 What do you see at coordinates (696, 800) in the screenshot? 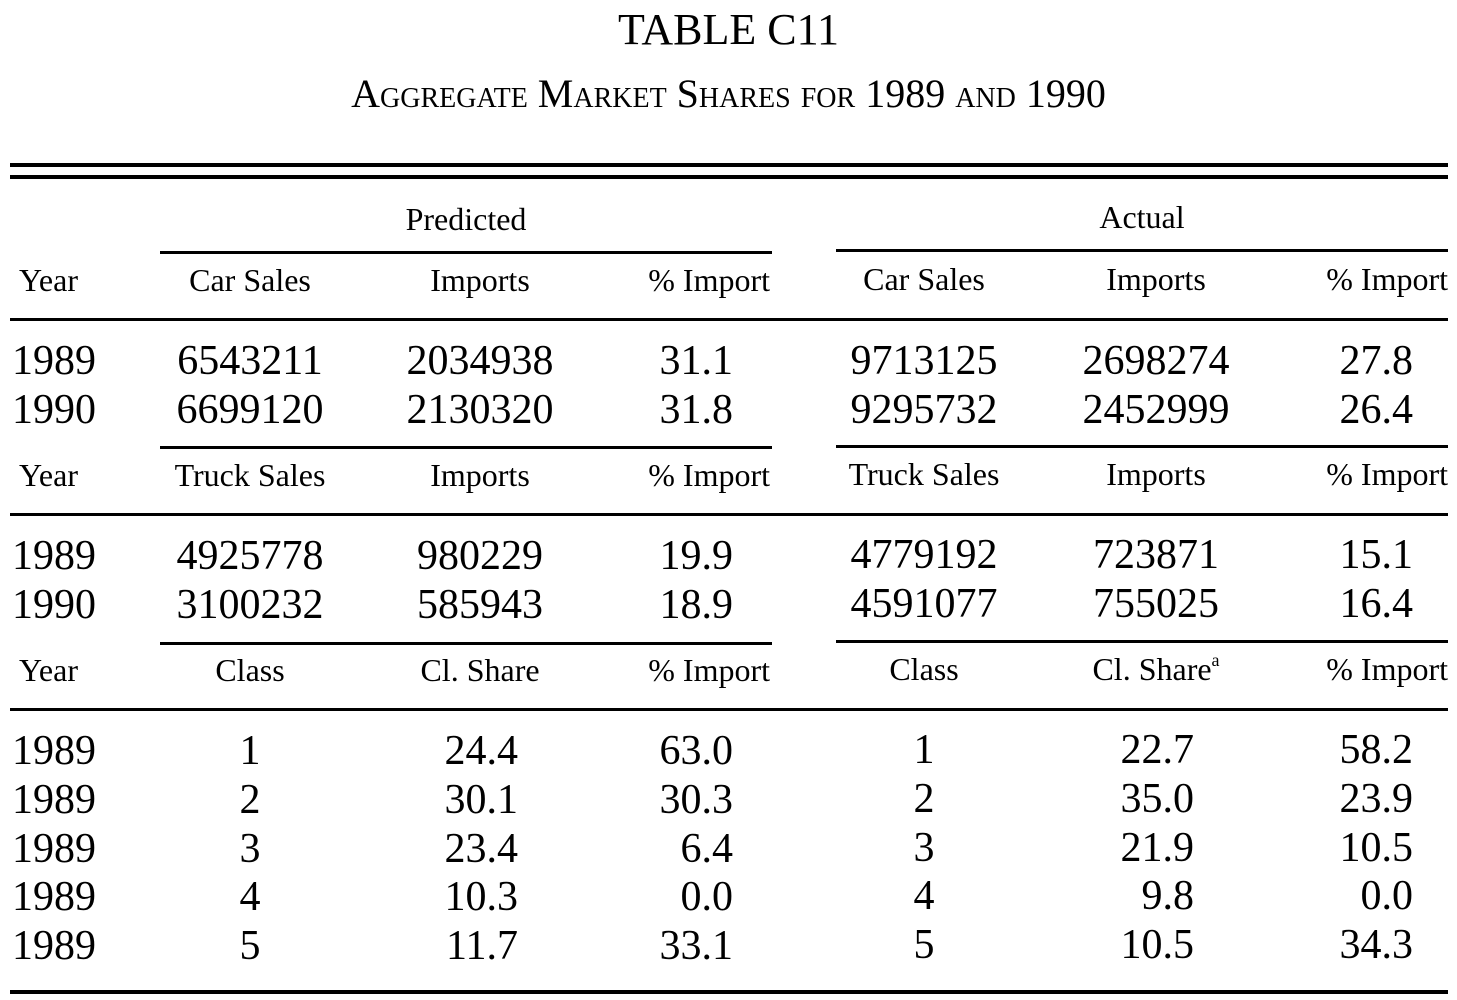
I see `table-cell: 30.3` at bounding box center [696, 800].